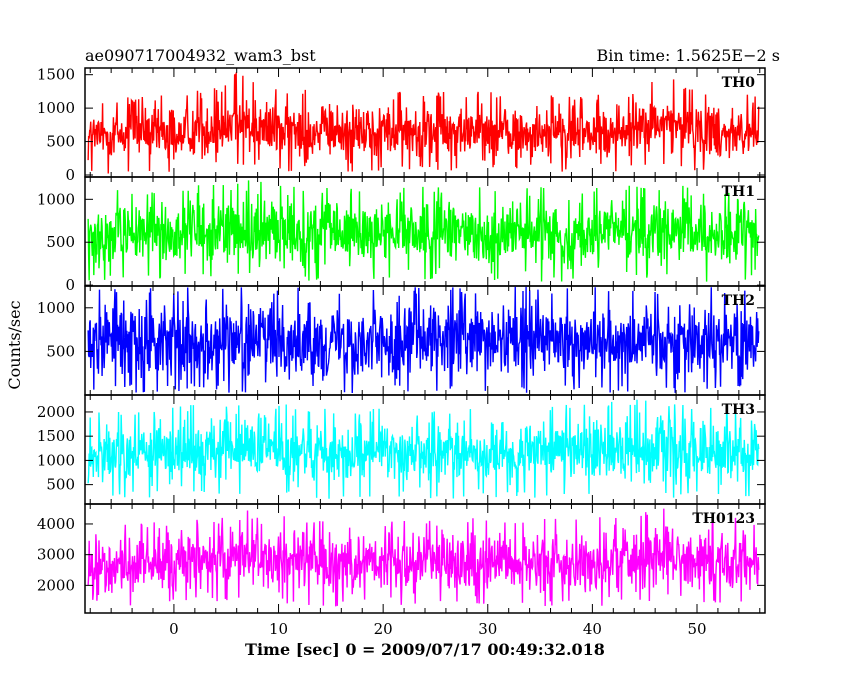 Image resolution: width=850 pixels, height=680 pixels. Describe the element at coordinates (688, 55) in the screenshot. I see `bin-time-label: Bin time: 1.5625E−2 s` at that location.